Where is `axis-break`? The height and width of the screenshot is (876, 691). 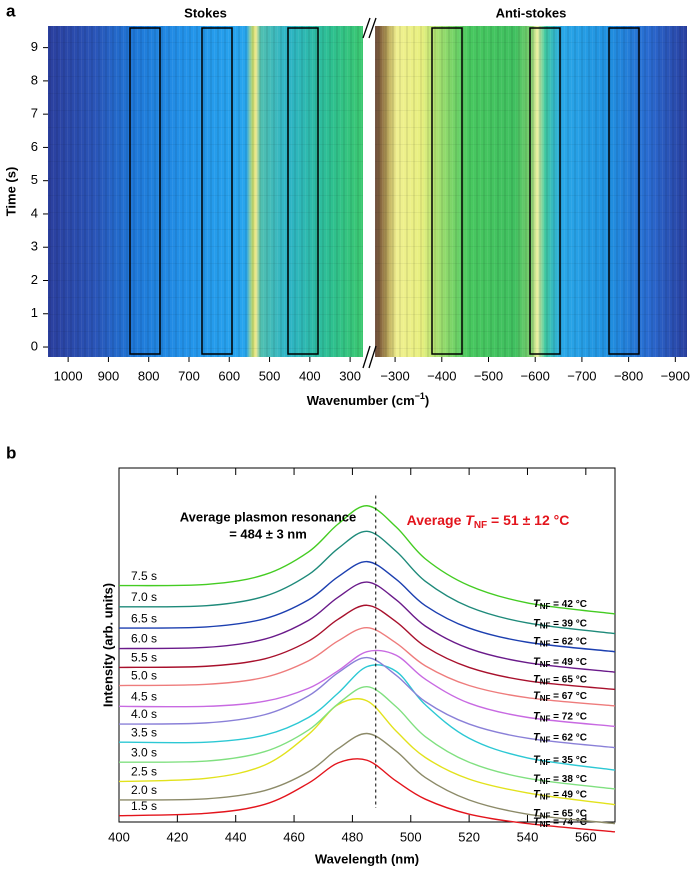
axis-break is located at coordinates (369, 193).